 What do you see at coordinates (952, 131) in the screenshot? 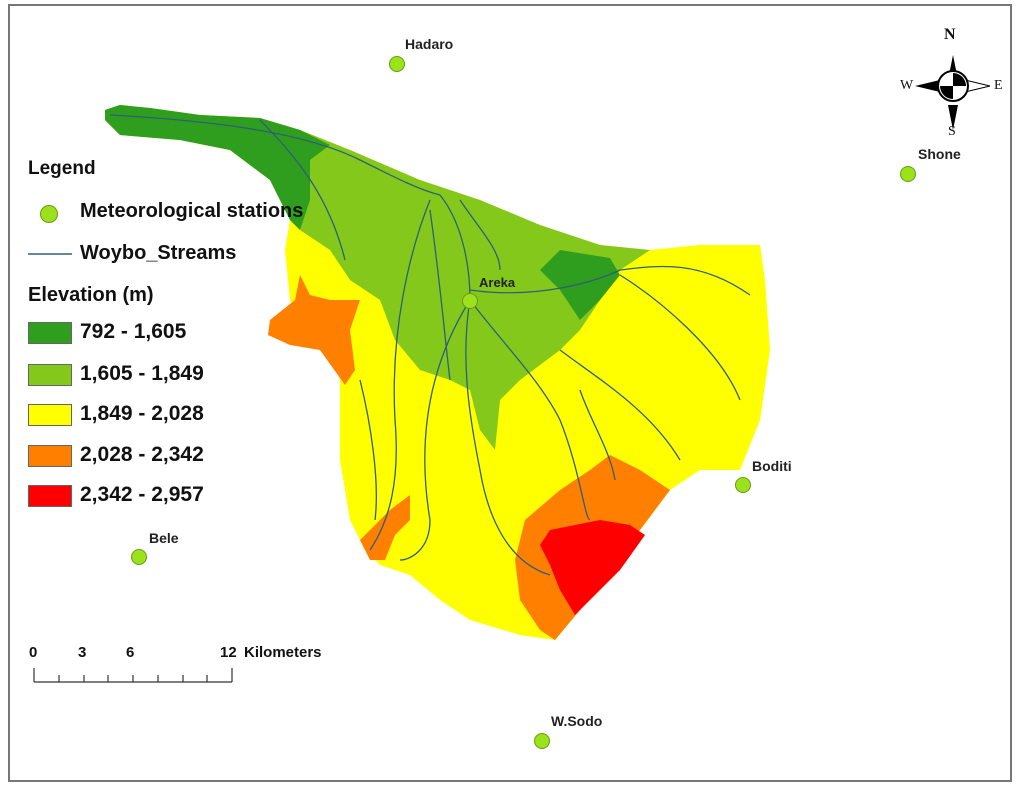
I see `south-label: S` at bounding box center [952, 131].